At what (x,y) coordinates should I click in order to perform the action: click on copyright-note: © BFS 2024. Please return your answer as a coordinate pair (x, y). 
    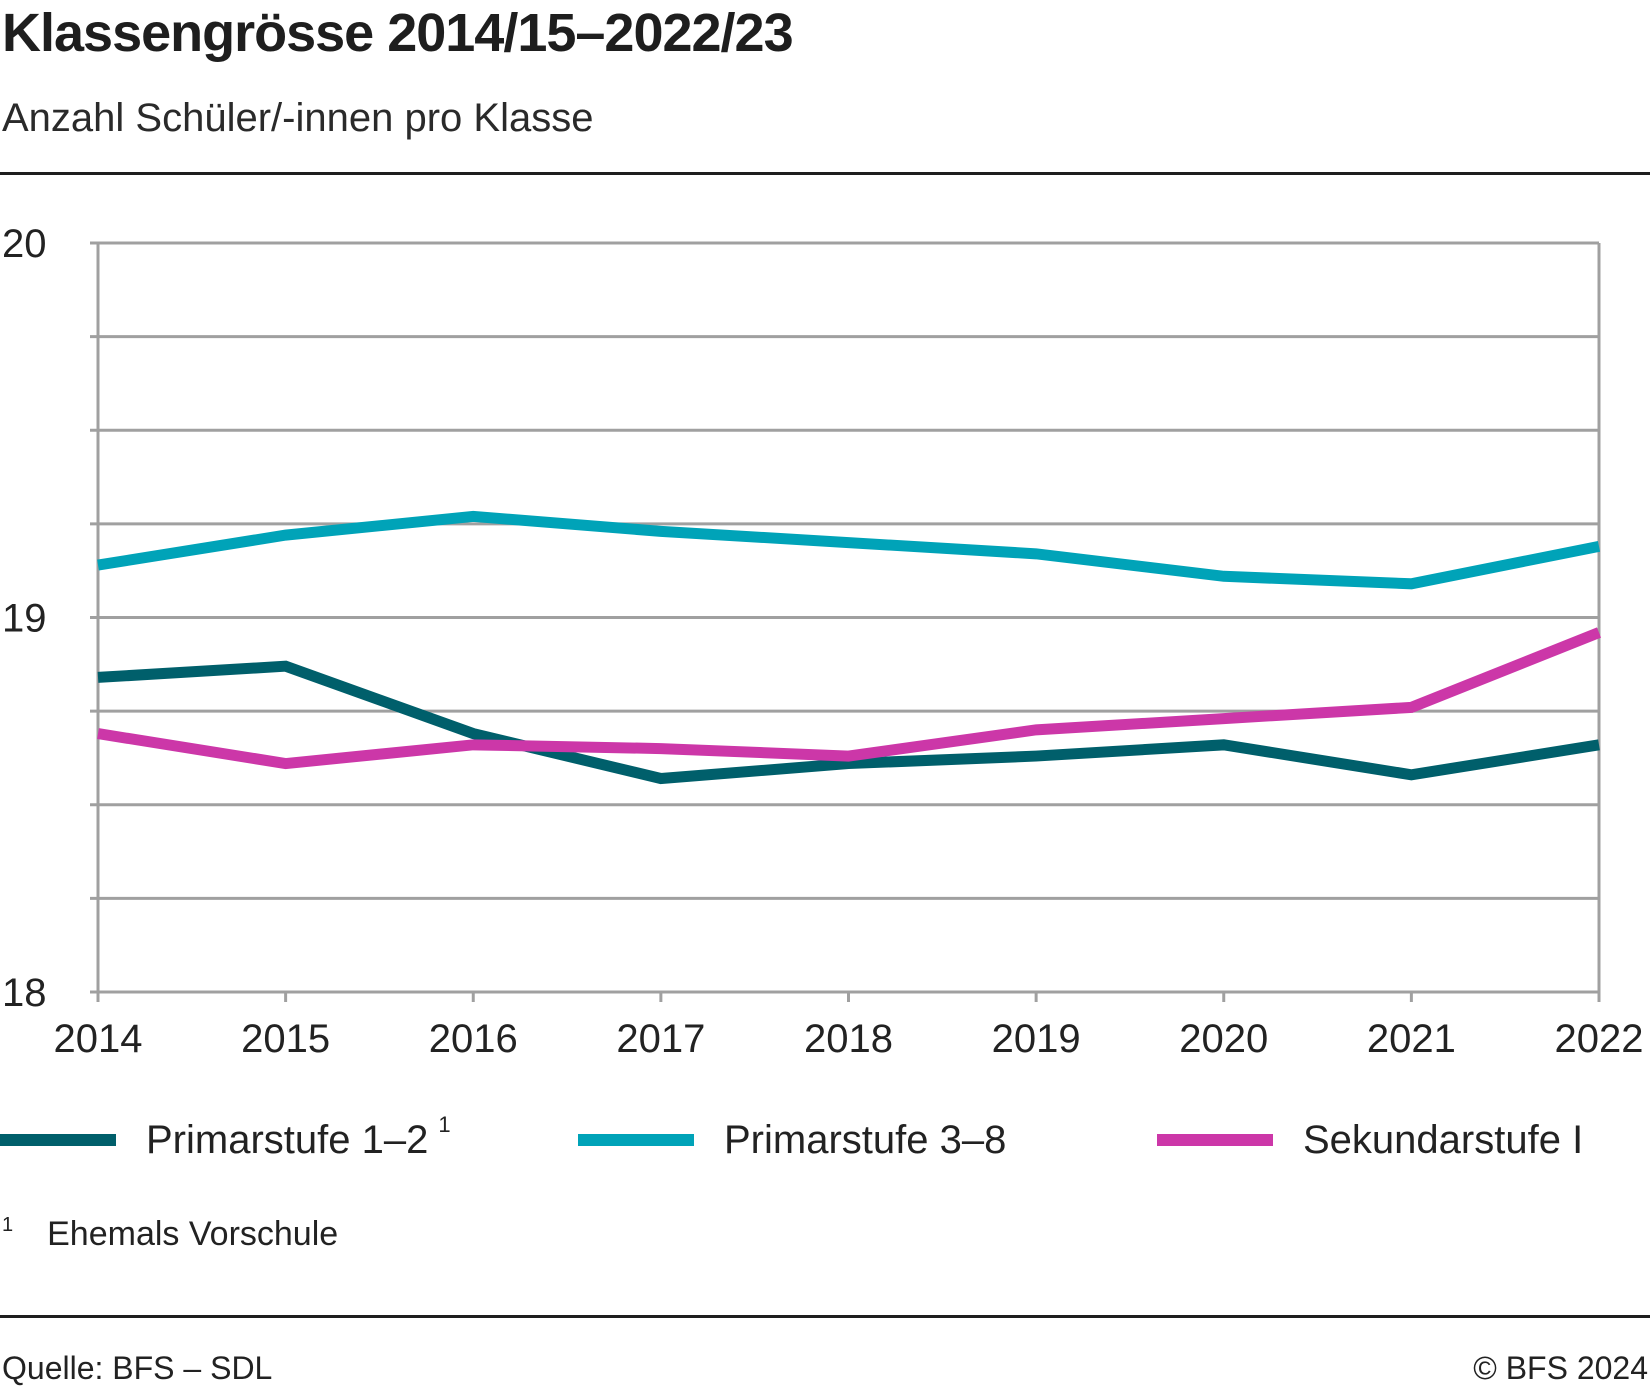
    Looking at the image, I should click on (1560, 1368).